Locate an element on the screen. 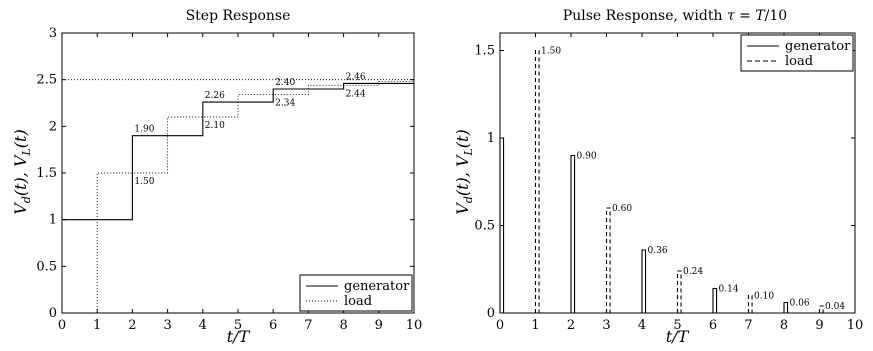 The image size is (873, 351). y-tick-label: 2 is located at coordinates (53, 126).